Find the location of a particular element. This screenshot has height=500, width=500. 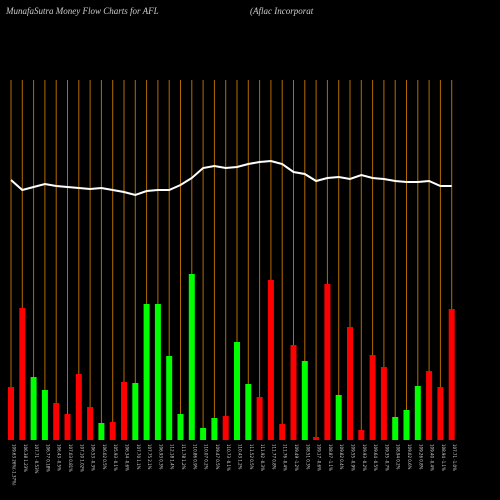

x-tick-label: 107.03 0.81% is located at coordinates (70, 458).